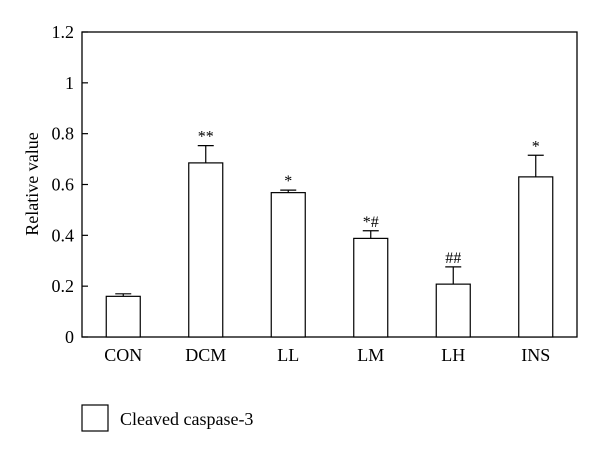 The image size is (600, 452). I want to click on y-tick-label: 0.6, so click(63, 185).